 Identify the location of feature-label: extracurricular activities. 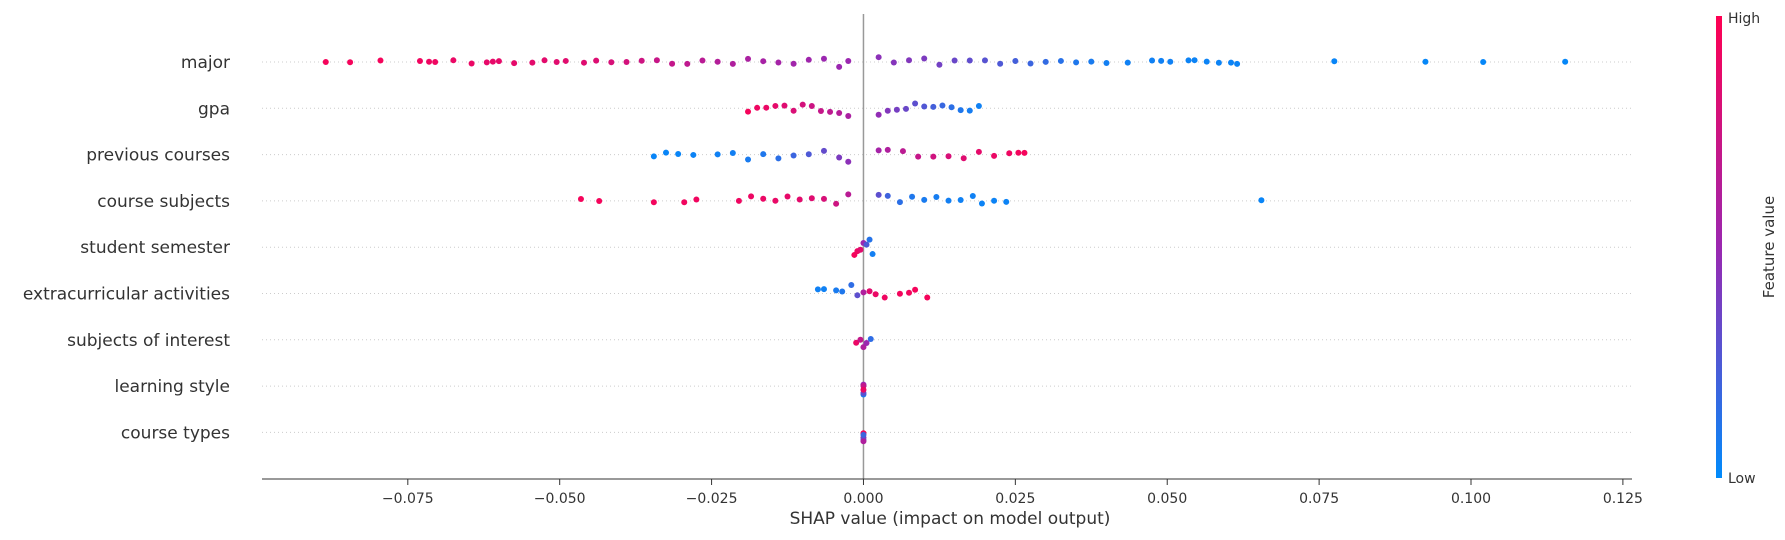
(126, 295).